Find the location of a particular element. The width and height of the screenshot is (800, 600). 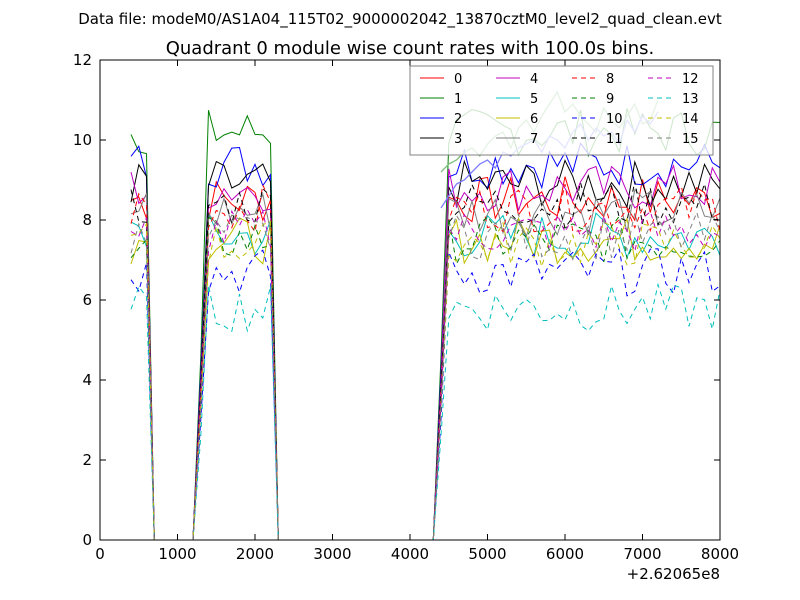

y-tick-label: 8 is located at coordinates (87, 220).